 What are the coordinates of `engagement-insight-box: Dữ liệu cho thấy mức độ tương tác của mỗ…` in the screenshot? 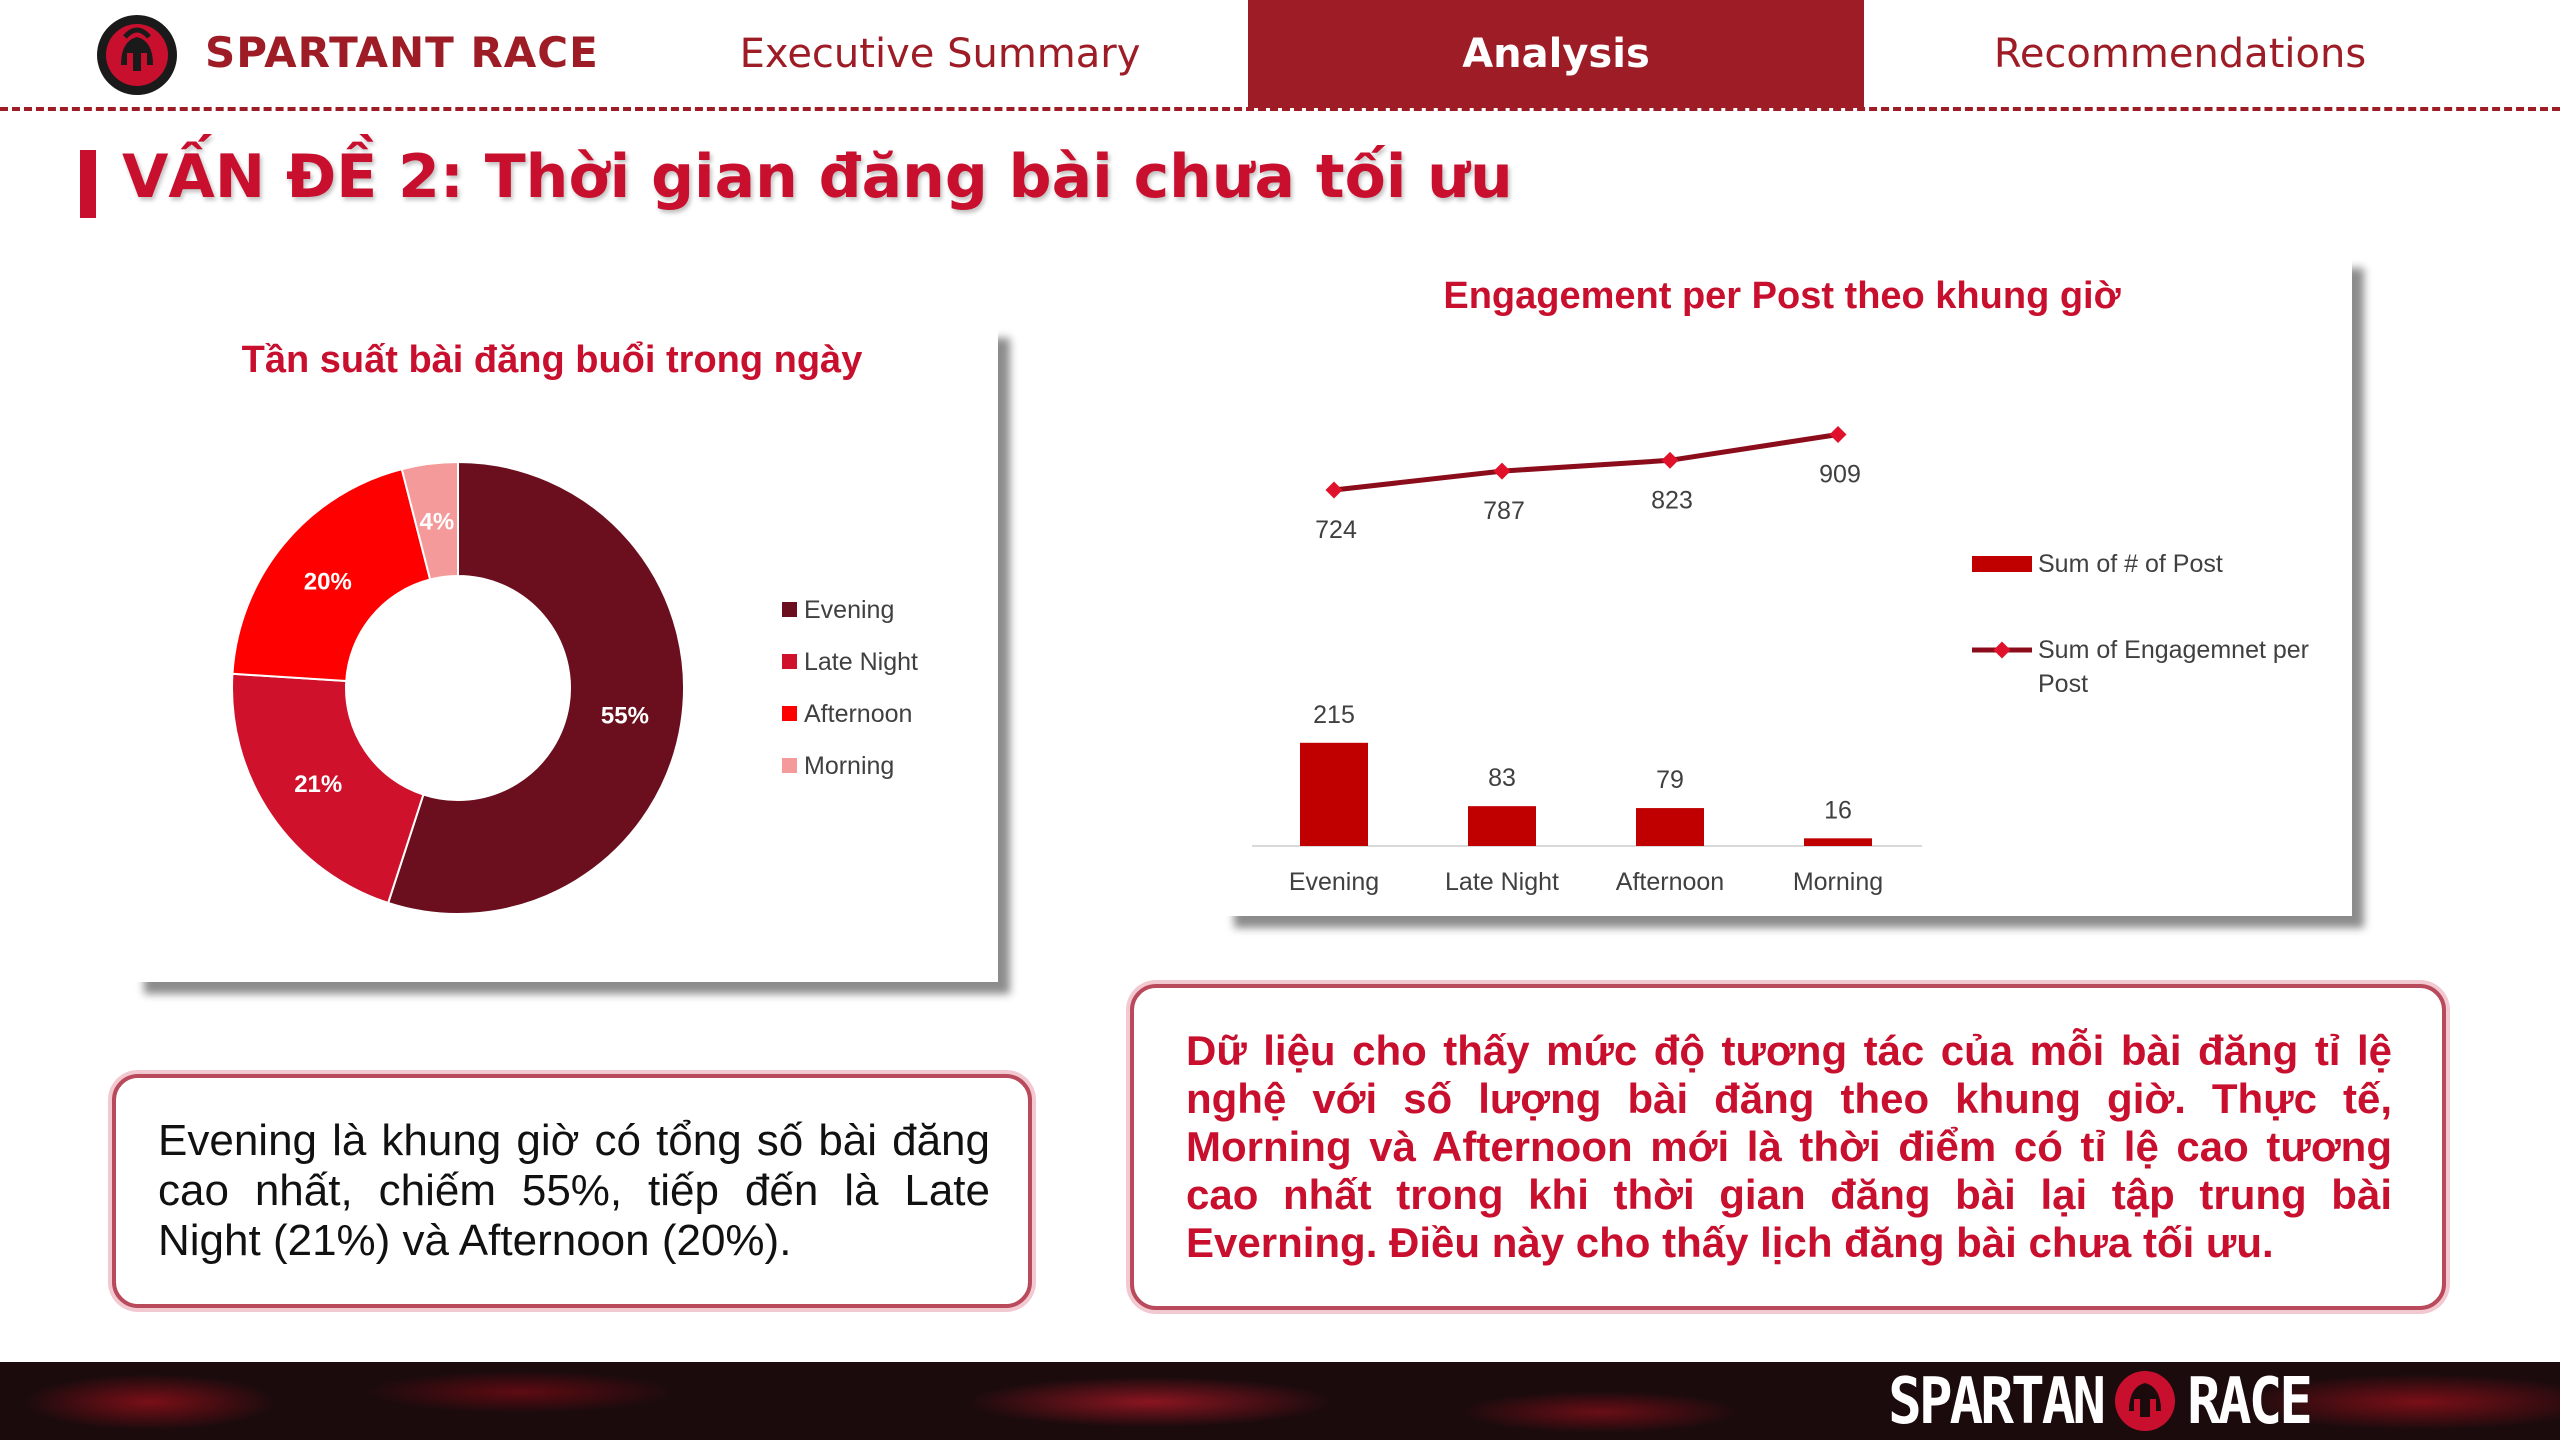 It's located at (1788, 1147).